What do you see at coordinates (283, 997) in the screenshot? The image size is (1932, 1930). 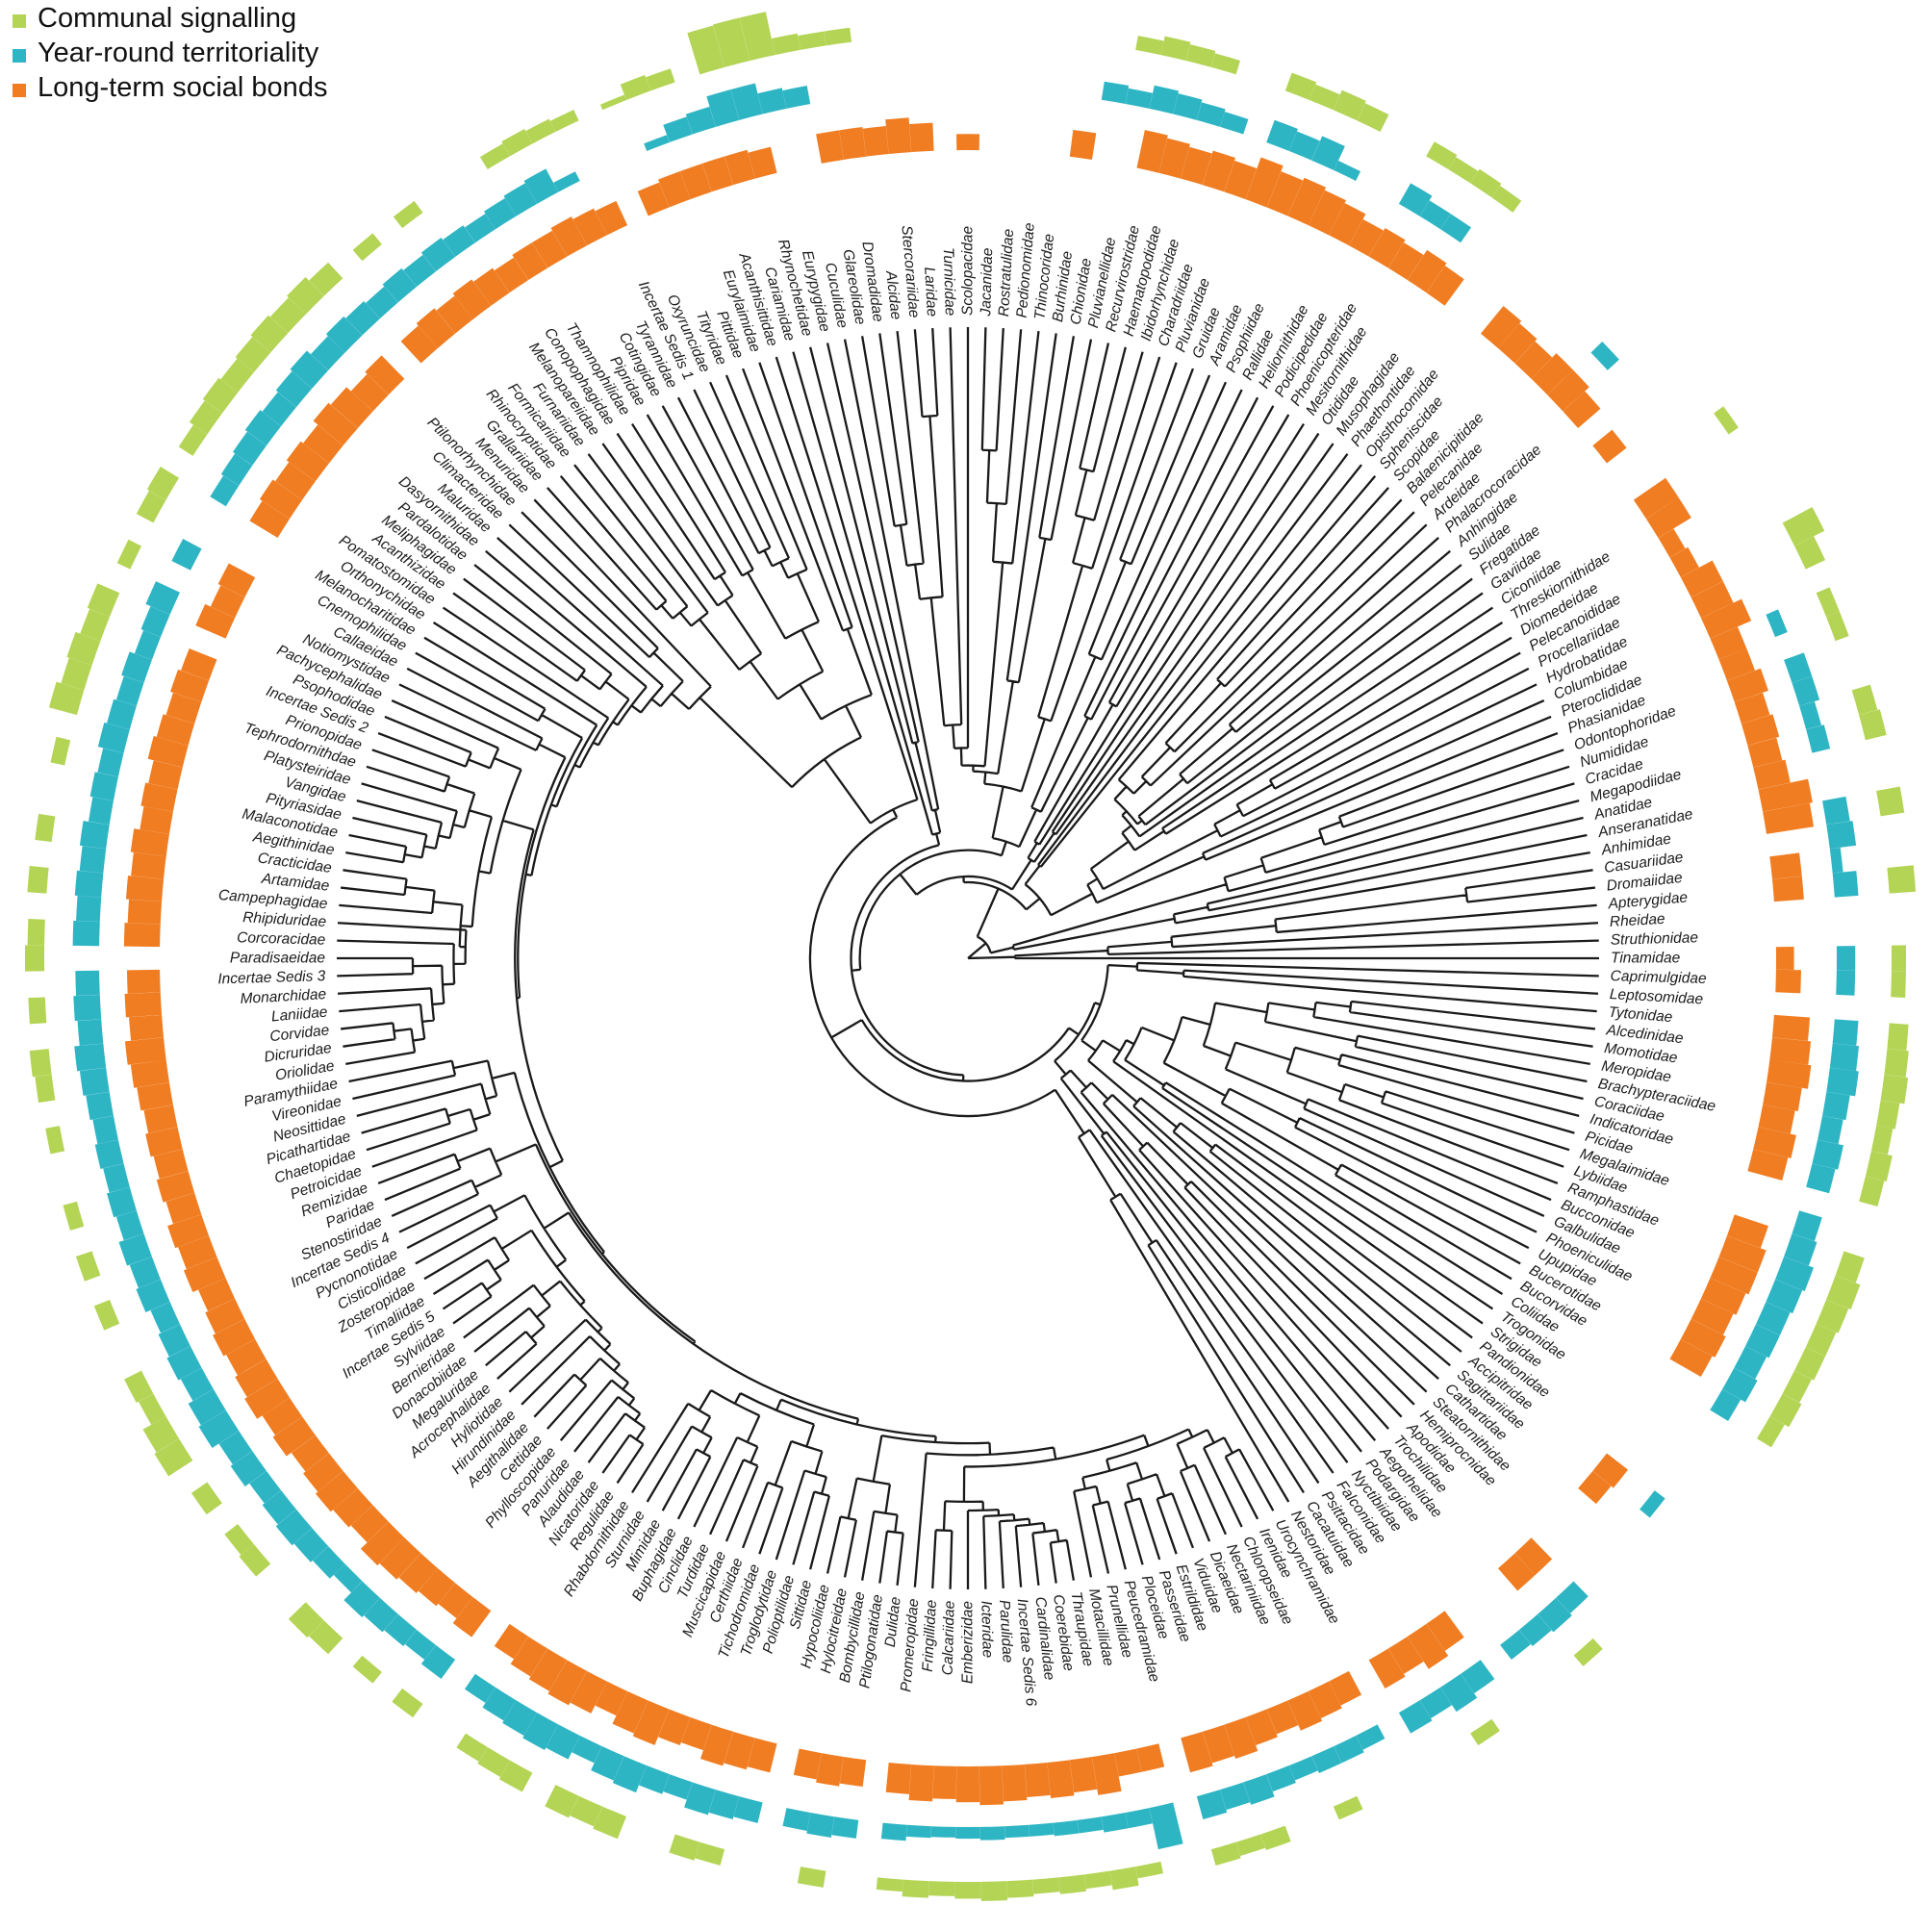 I see `svg-text: Monarchidae` at bounding box center [283, 997].